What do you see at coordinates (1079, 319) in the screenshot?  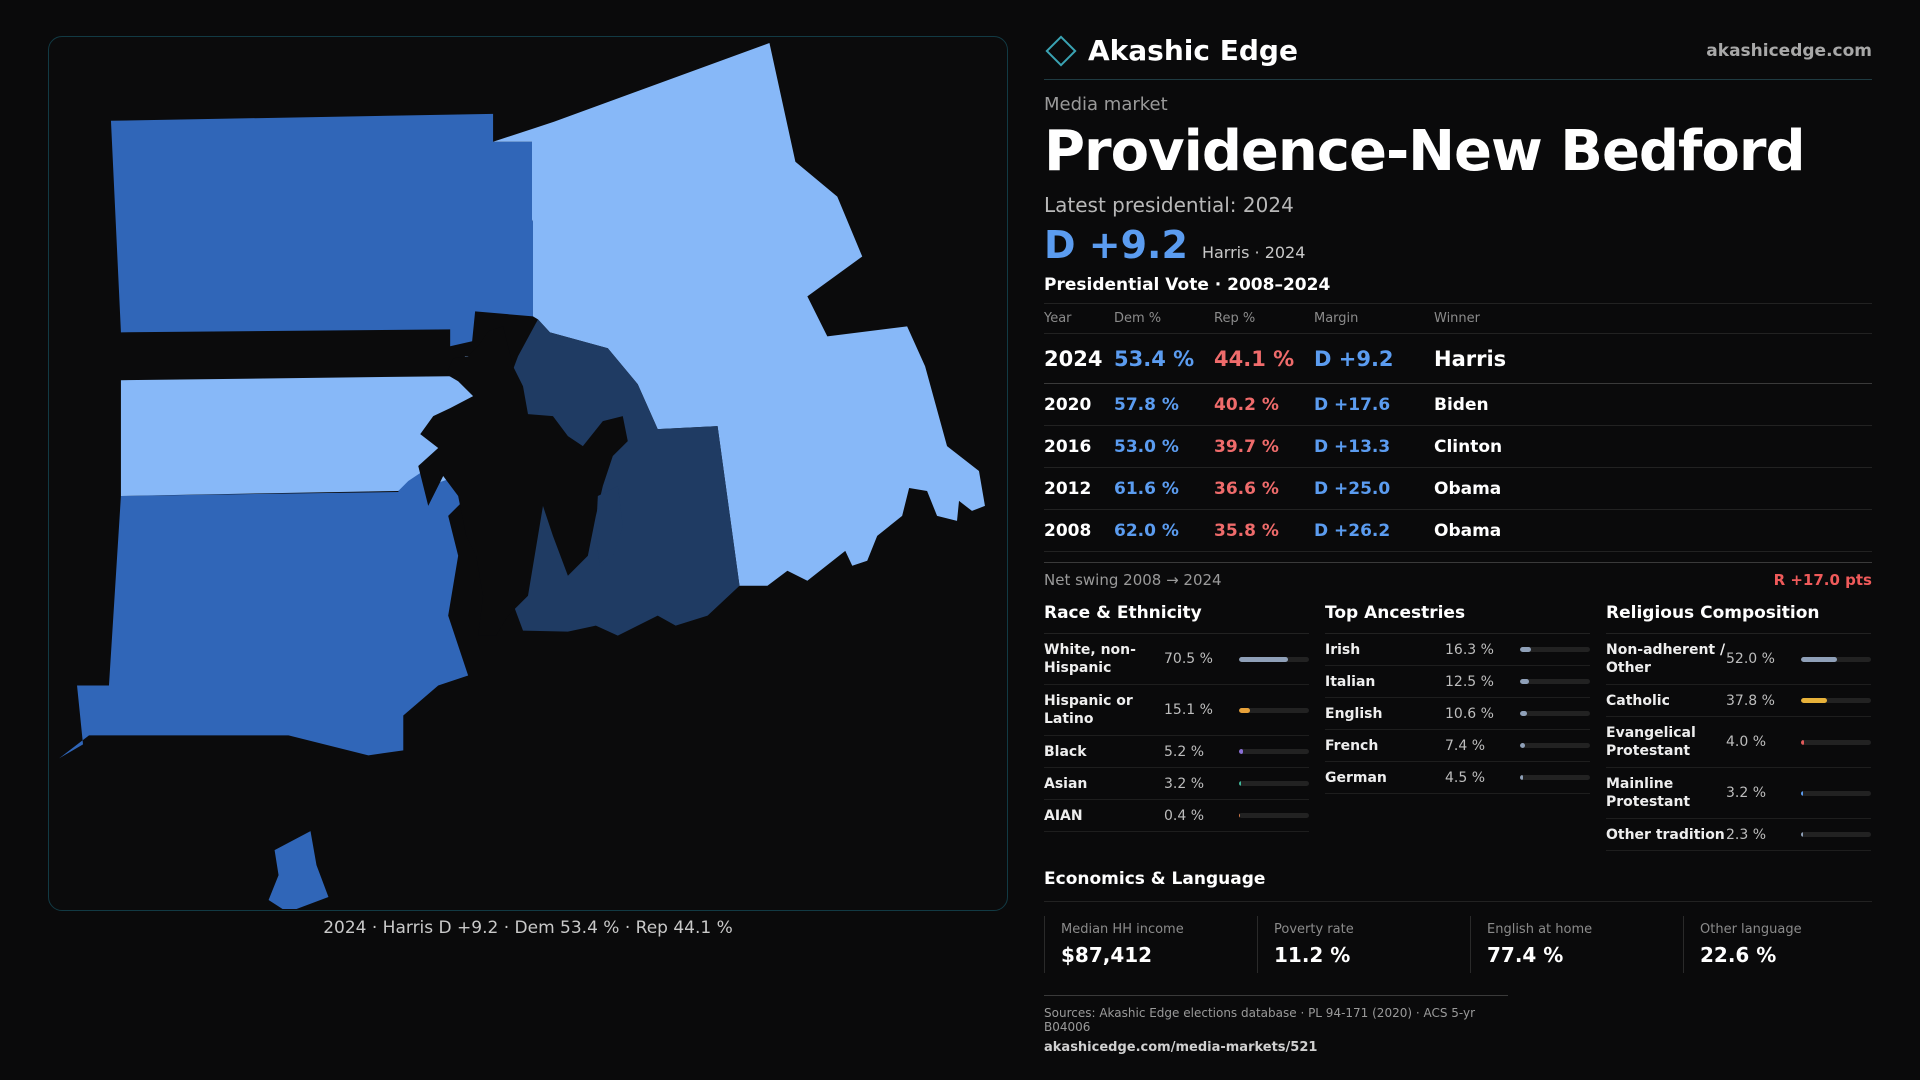 I see `header-year: Year` at bounding box center [1079, 319].